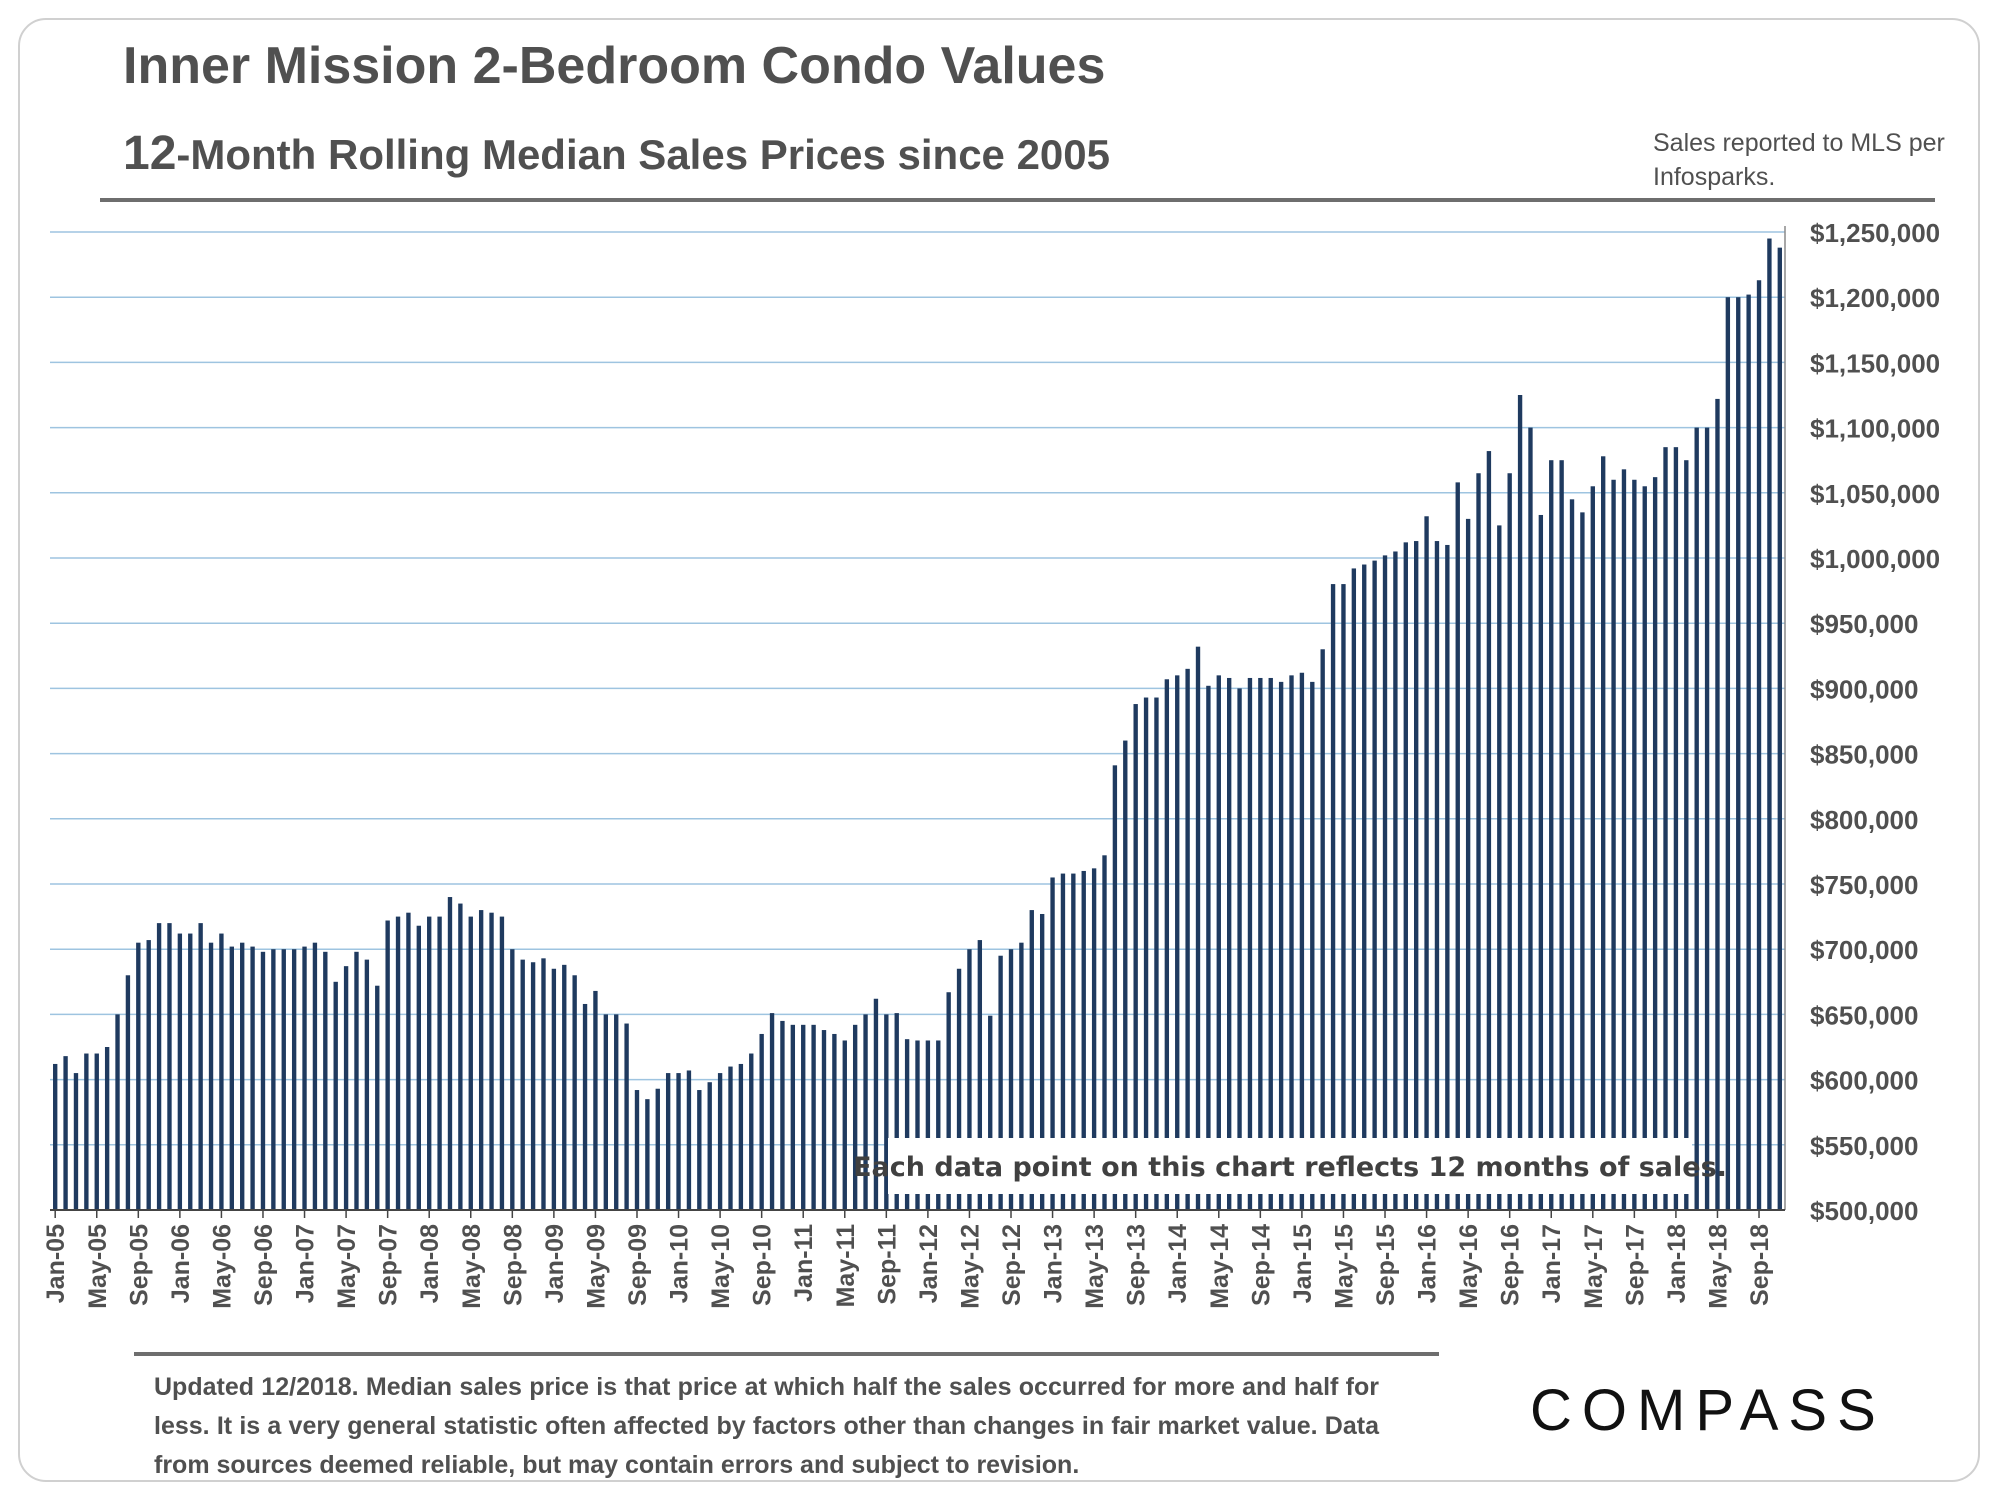  I want to click on x-tick-label: May-10, so click(721, 1266).